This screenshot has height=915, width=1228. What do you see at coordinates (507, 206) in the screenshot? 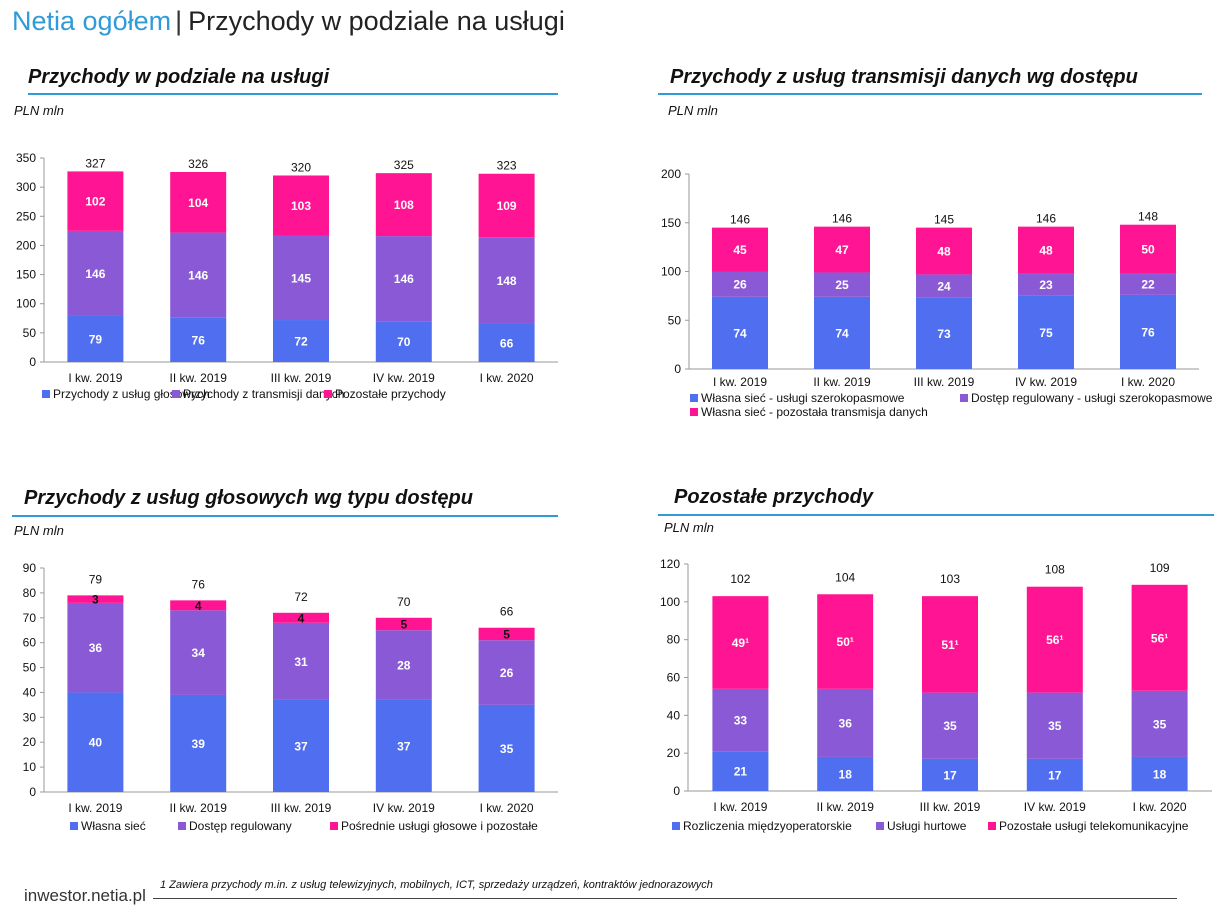
I see `data-label: 109` at bounding box center [507, 206].